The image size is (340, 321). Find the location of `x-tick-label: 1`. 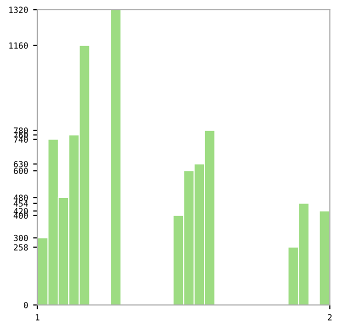

x-tick-label: 1 is located at coordinates (38, 317).